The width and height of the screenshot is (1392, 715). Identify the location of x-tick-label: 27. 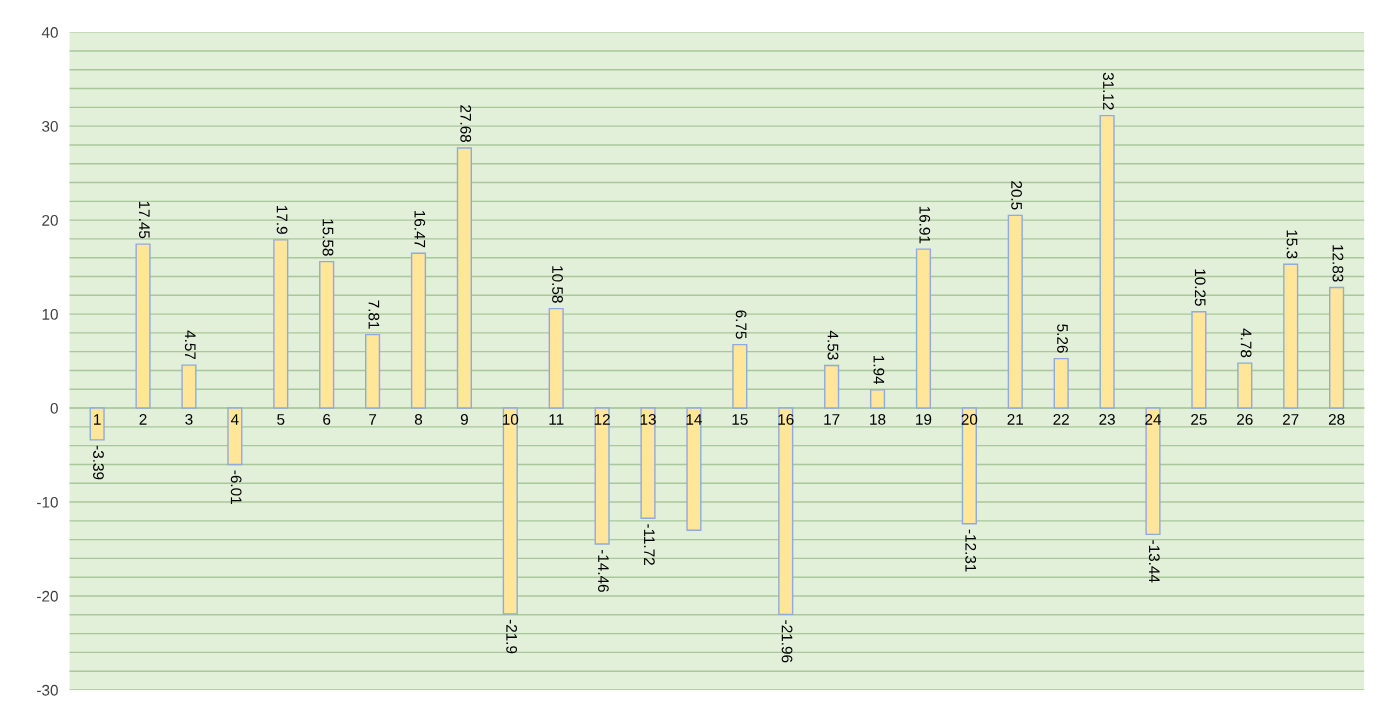
(1290, 419).